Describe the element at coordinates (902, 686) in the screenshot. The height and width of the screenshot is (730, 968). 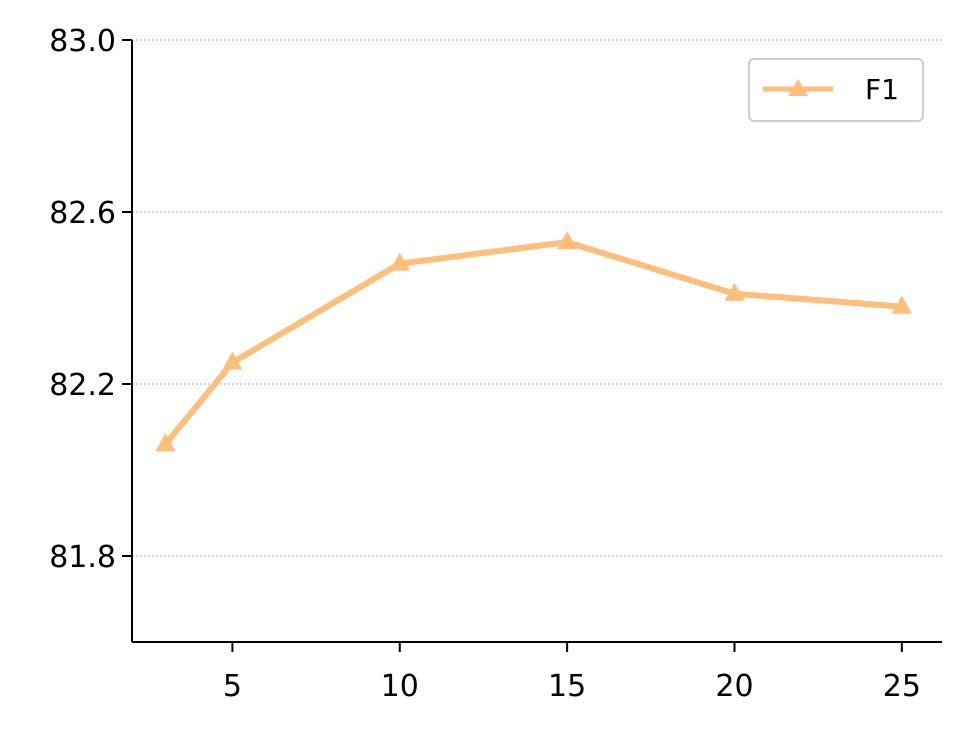
I see `x-tick-label: 25` at that location.